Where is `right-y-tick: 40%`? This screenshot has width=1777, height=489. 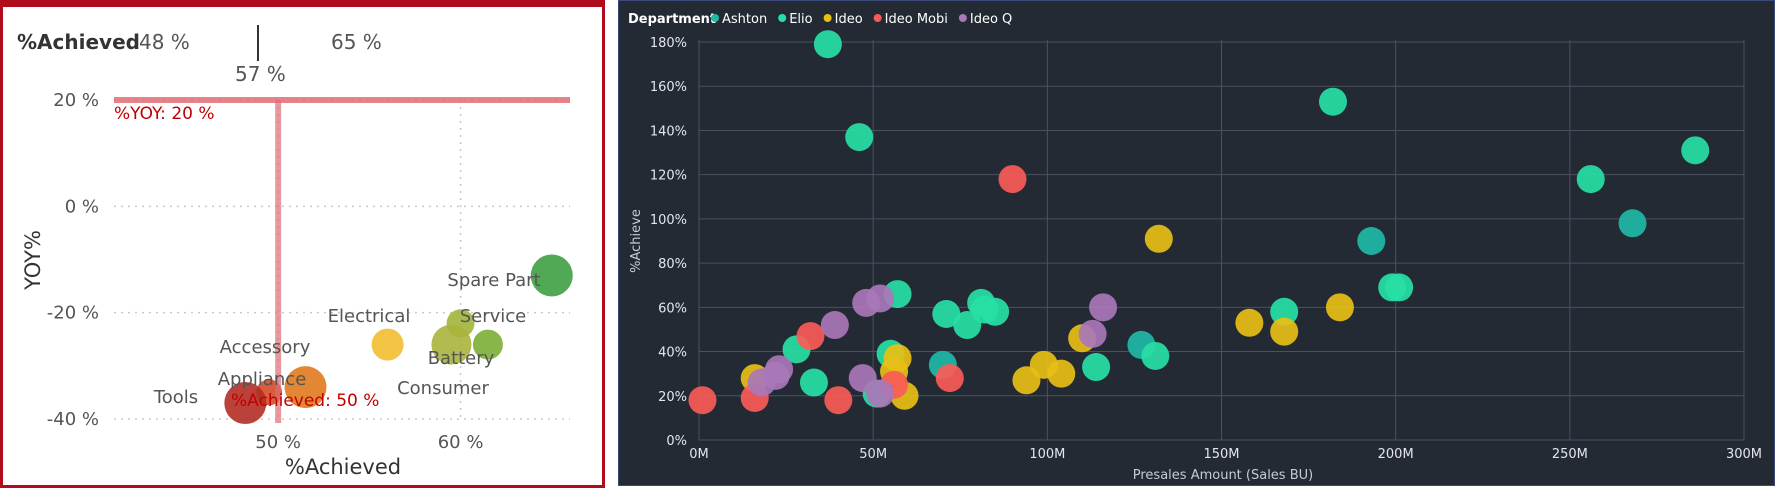
right-y-tick: 40% is located at coordinates (672, 353).